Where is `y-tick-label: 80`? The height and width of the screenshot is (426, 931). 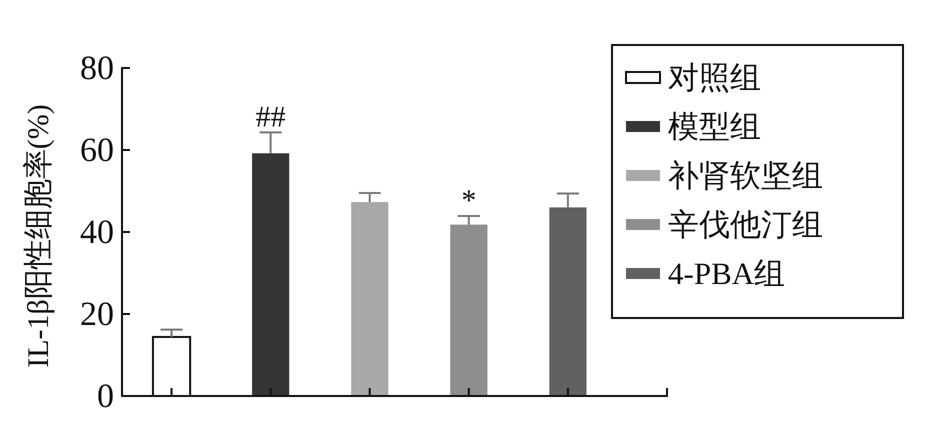
y-tick-label: 80 is located at coordinates (97, 68).